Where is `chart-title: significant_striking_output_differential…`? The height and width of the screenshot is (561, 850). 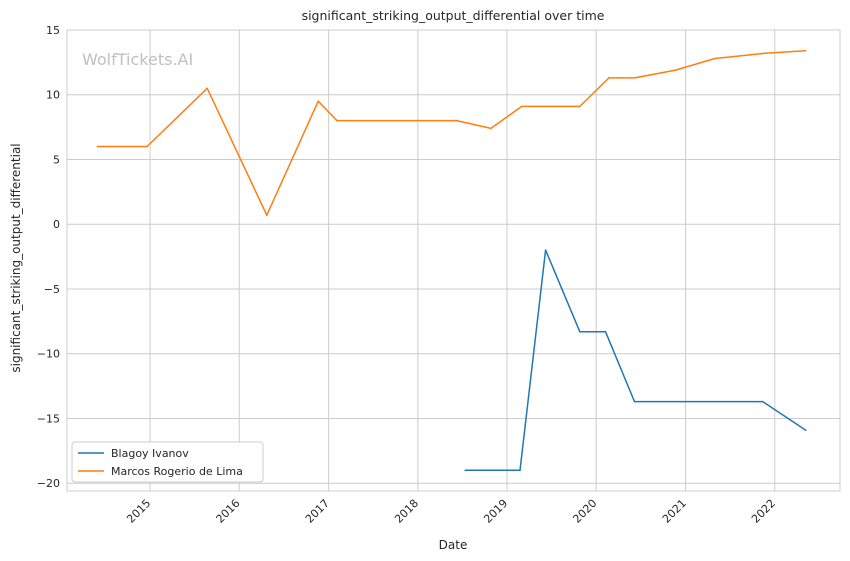
chart-title: significant_striking_output_differential… is located at coordinates (453, 15).